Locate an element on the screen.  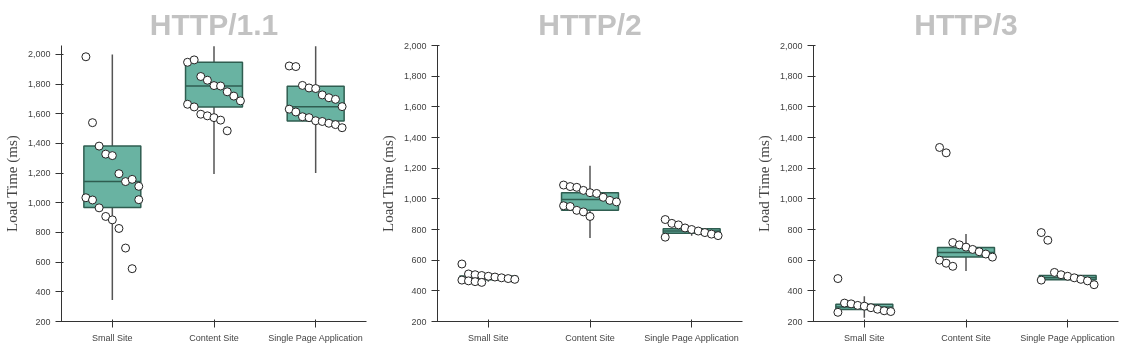
chart-title: HTTP/3 is located at coordinates (966, 24).